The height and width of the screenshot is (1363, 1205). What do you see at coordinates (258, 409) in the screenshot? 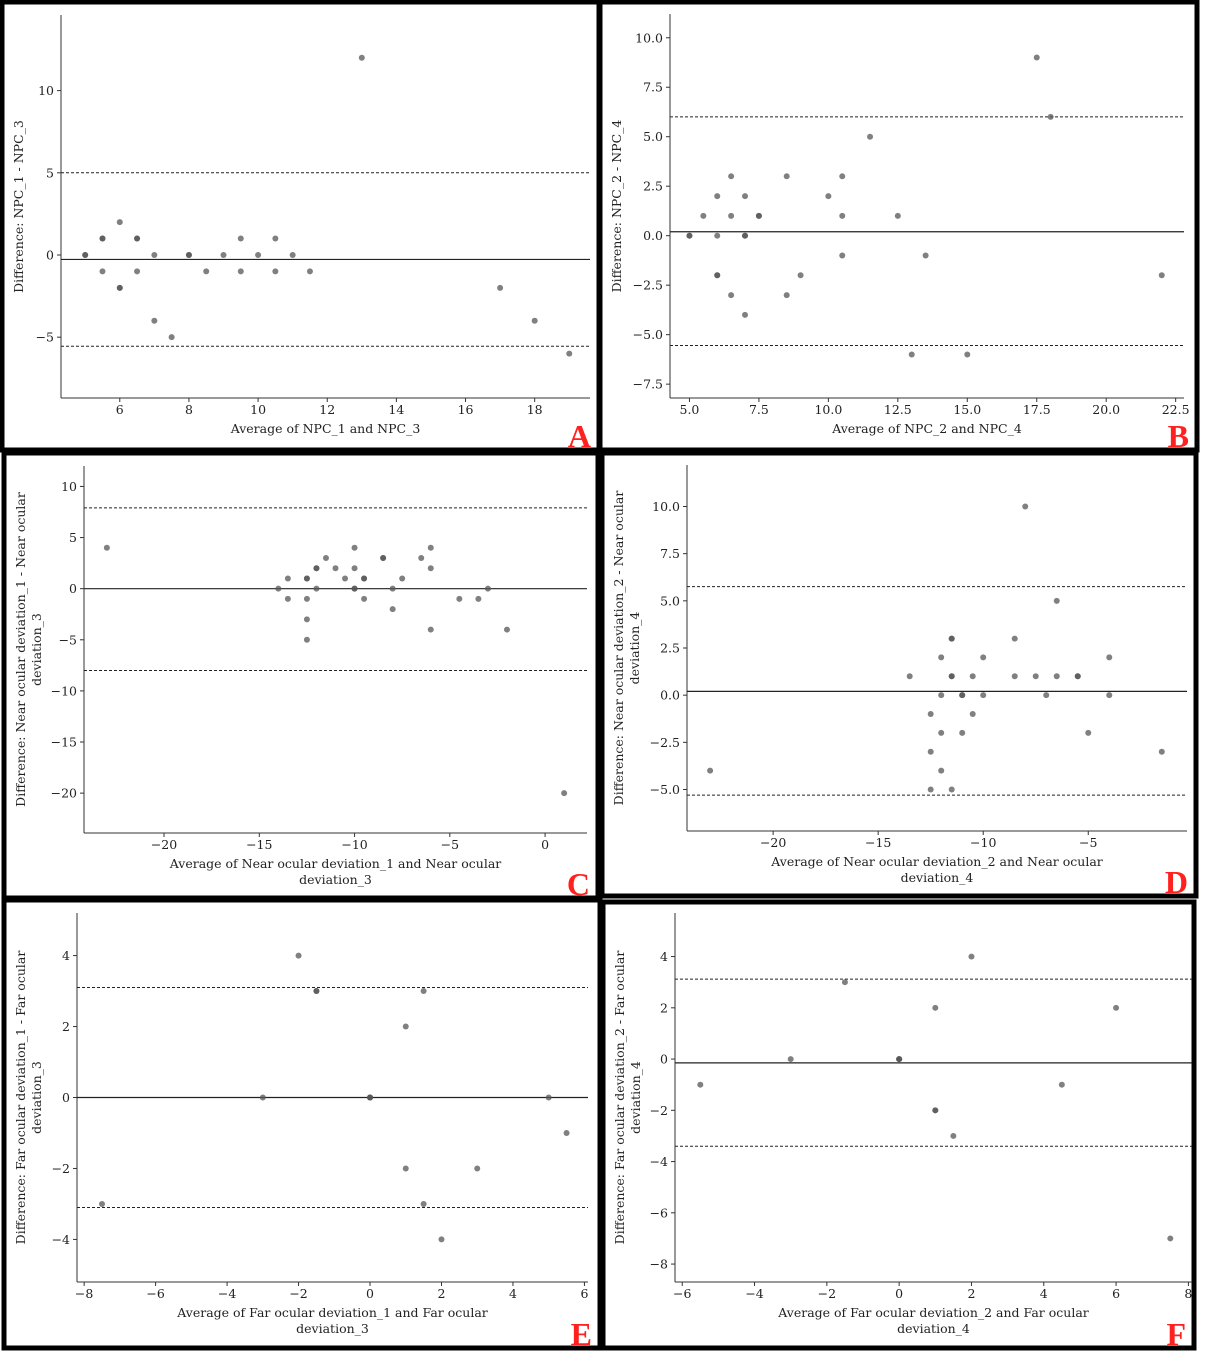
I see `x-tick-label: 10` at bounding box center [258, 409].